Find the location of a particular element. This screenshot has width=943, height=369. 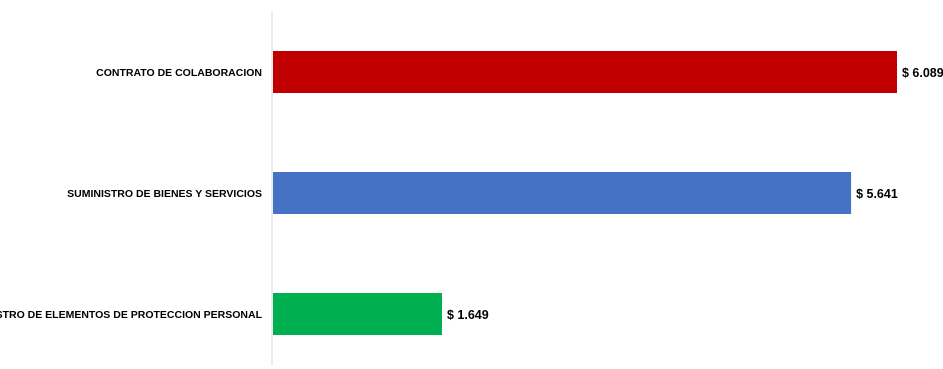

value-label-2: $ 5.641 is located at coordinates (877, 194).